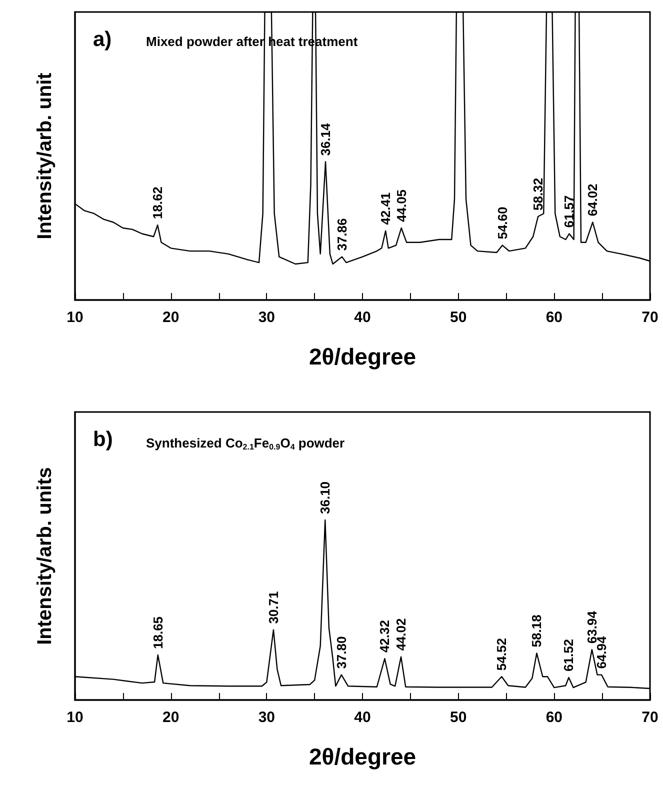 This screenshot has width=663, height=794. Describe the element at coordinates (592, 200) in the screenshot. I see `annotation: 64.02` at that location.